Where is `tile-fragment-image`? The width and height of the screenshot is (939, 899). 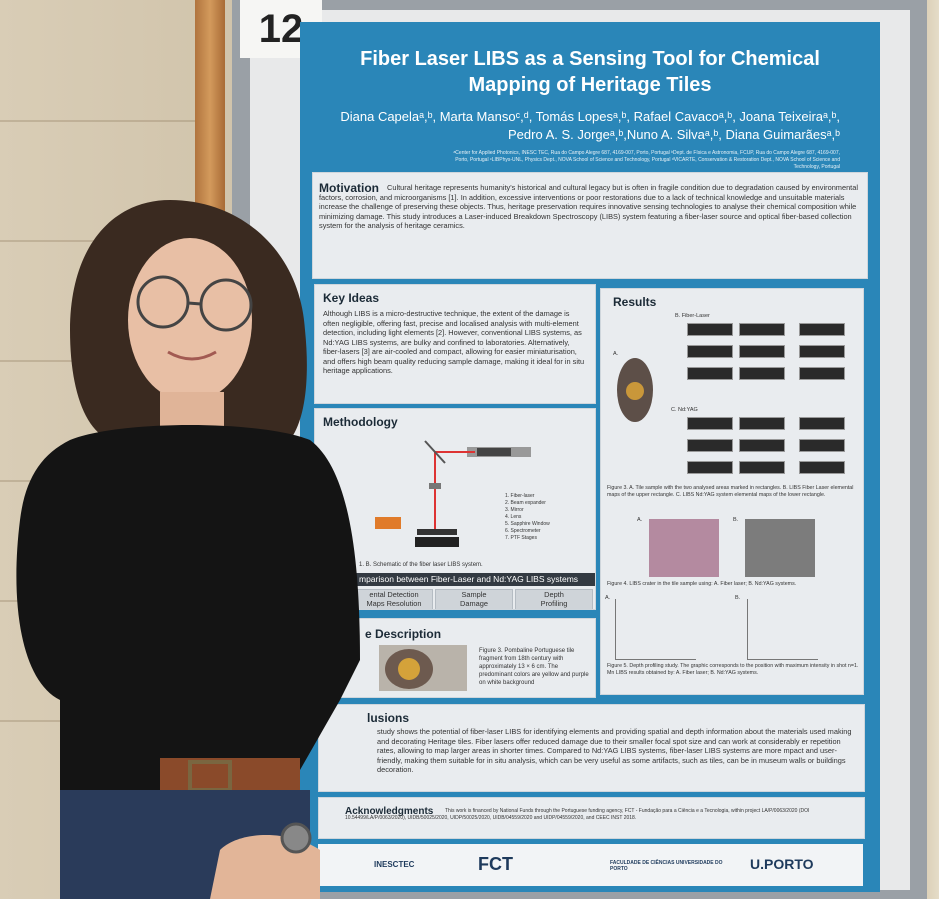 tile-fragment-image is located at coordinates (423, 668).